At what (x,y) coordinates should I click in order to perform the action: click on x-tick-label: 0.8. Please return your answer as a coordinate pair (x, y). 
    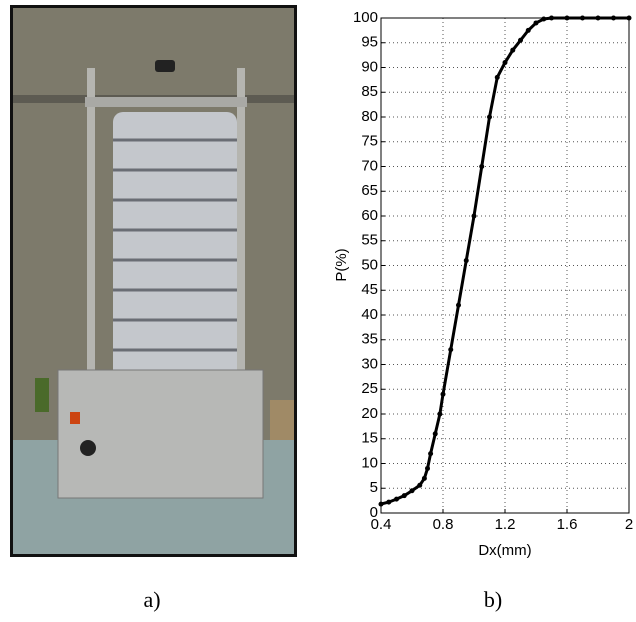
    Looking at the image, I should click on (443, 524).